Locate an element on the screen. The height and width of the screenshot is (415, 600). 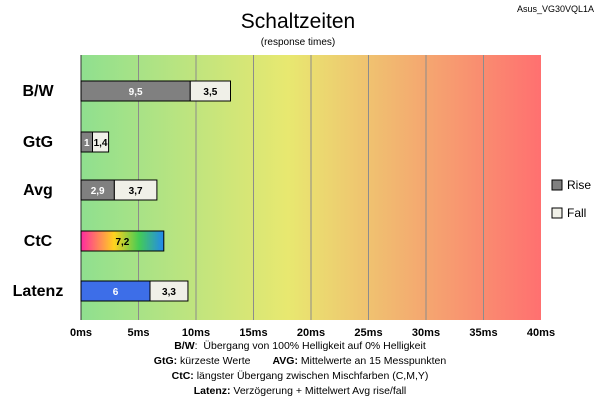
note-ctc-key: CtC: is located at coordinates (182, 376).